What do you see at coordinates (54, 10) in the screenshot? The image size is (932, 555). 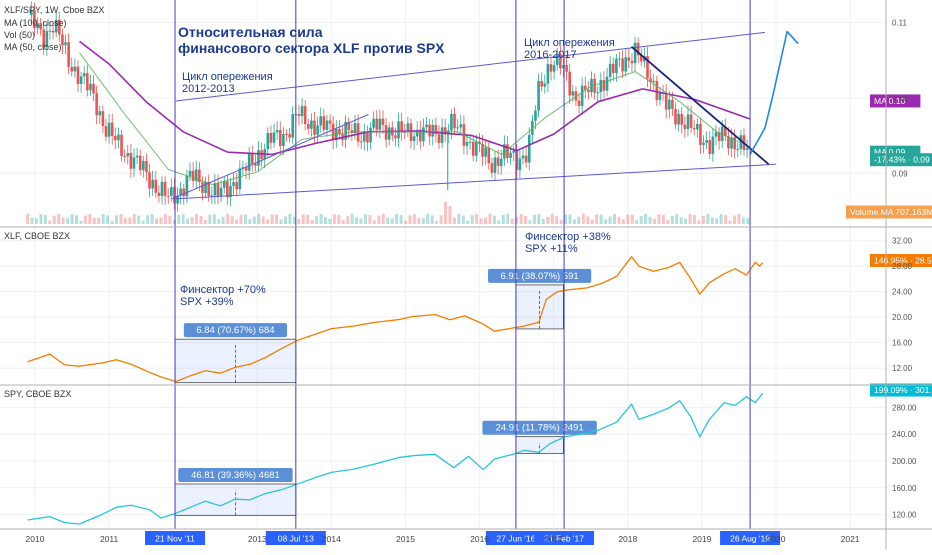 I see `symbol-label: XLF/SPY, 1W, Cboe BZX` at bounding box center [54, 10].